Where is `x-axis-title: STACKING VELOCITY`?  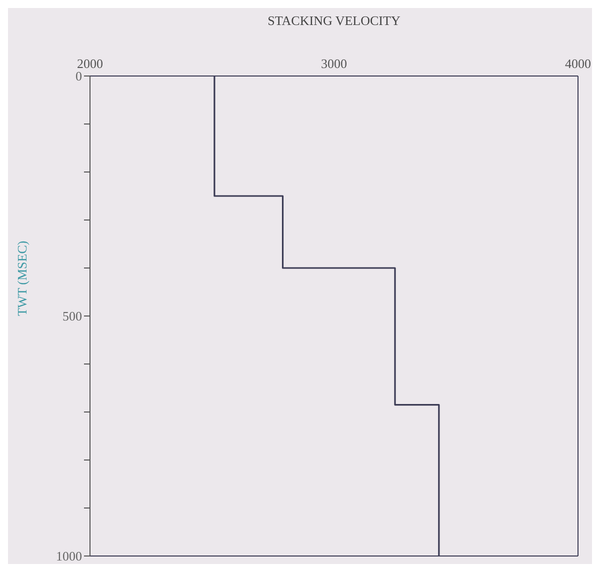 x-axis-title: STACKING VELOCITY is located at coordinates (334, 20).